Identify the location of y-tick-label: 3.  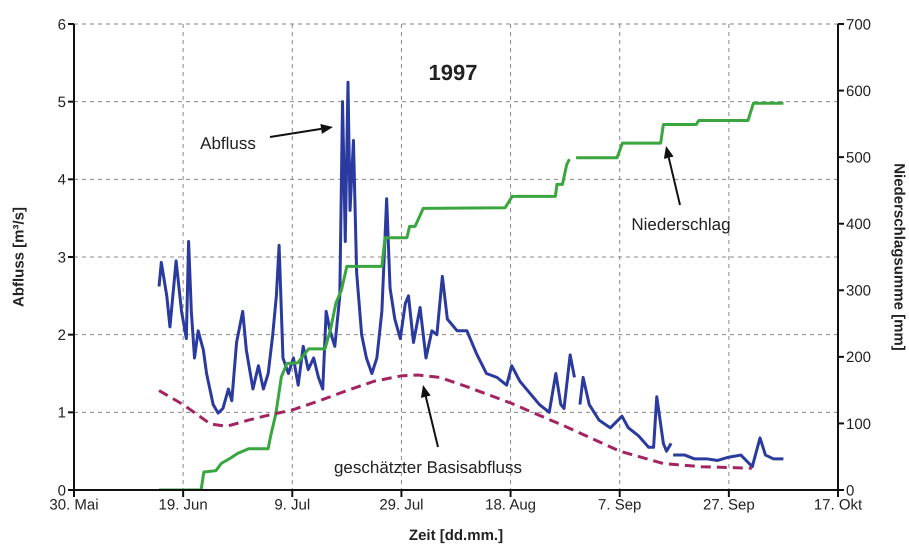
(62, 257).